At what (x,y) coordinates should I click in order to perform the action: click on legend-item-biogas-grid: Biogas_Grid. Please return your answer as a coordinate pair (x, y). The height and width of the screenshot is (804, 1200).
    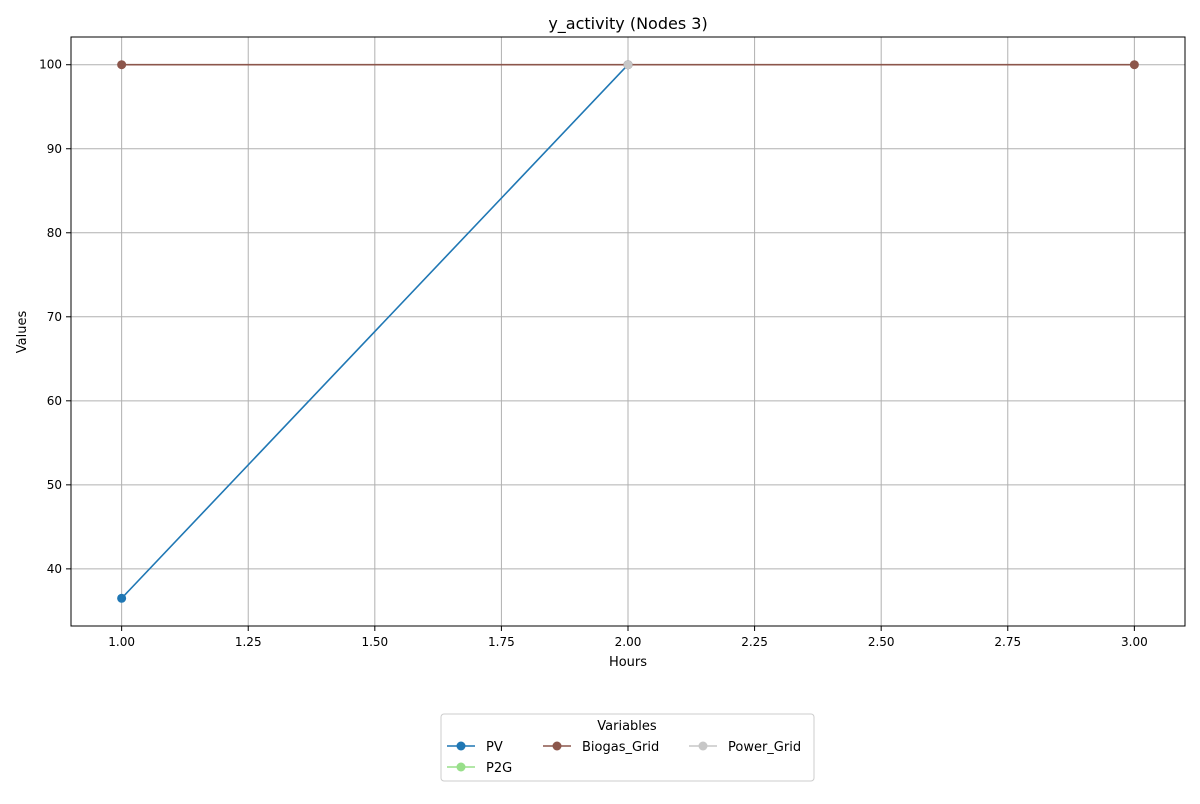
    Looking at the image, I should click on (601, 747).